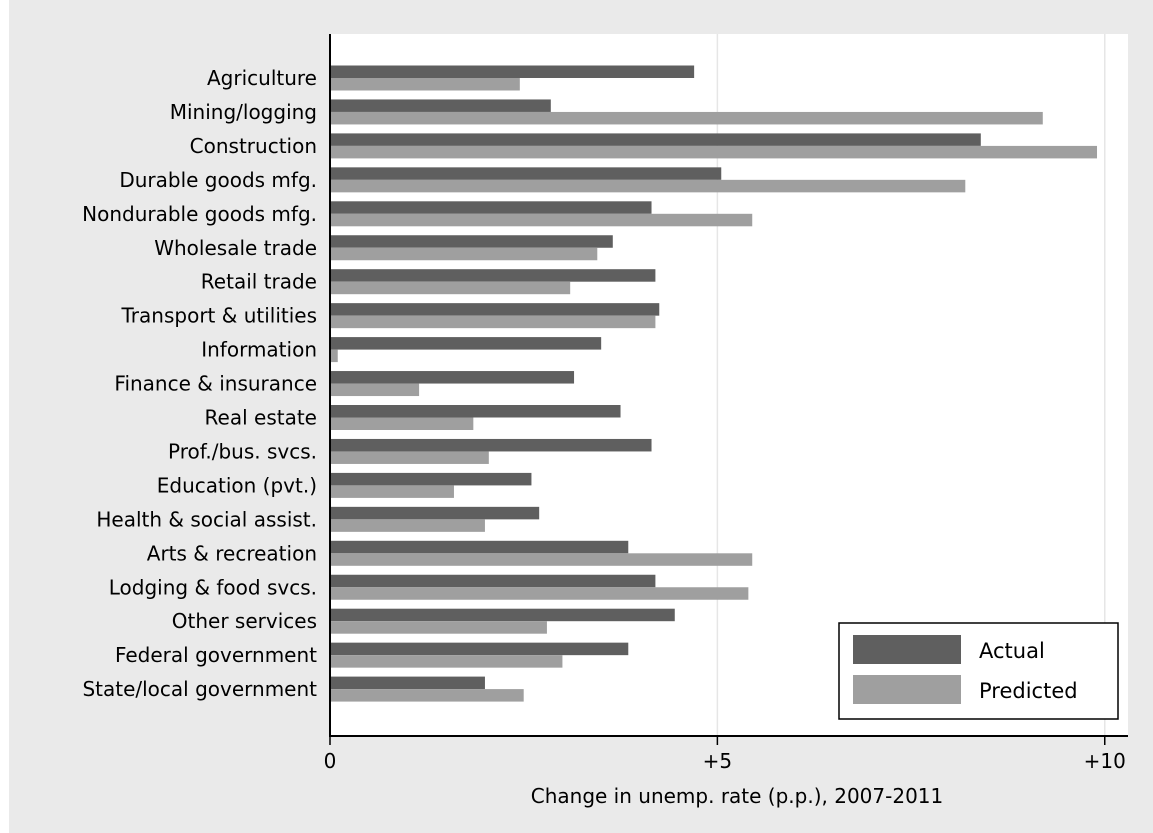 This screenshot has width=1153, height=833. Describe the element at coordinates (215, 384) in the screenshot. I see `category-label: Finance & insurance` at that location.